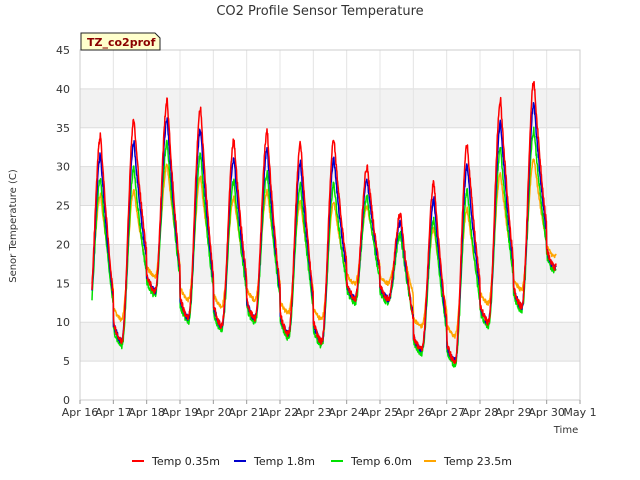  What do you see at coordinates (477, 461) in the screenshot?
I see `legend-label: Temp 23.5m` at bounding box center [477, 461].